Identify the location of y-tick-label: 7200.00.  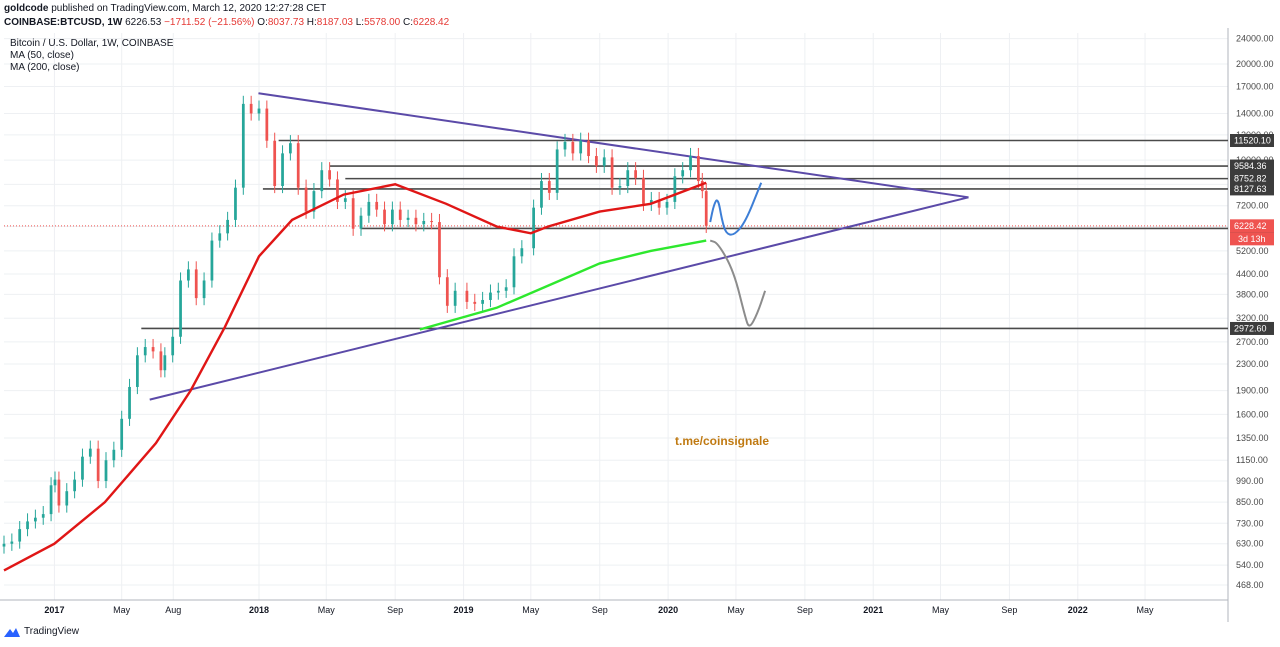
(1252, 206).